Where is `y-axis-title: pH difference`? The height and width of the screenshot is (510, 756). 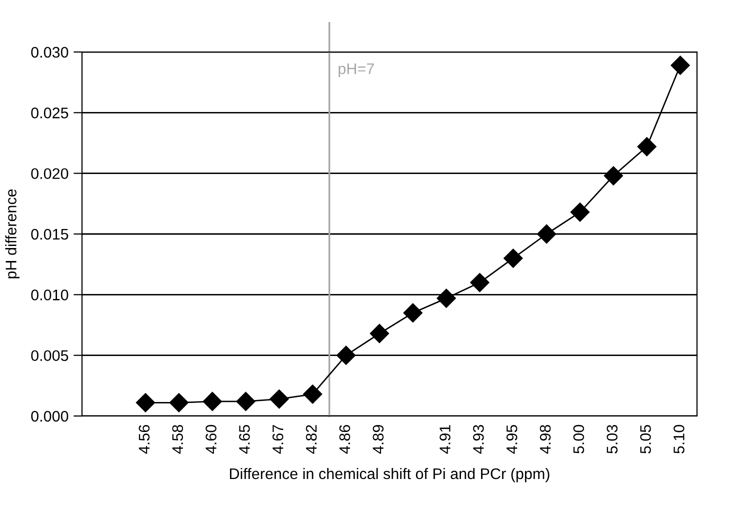 y-axis-title: pH difference is located at coordinates (12, 233).